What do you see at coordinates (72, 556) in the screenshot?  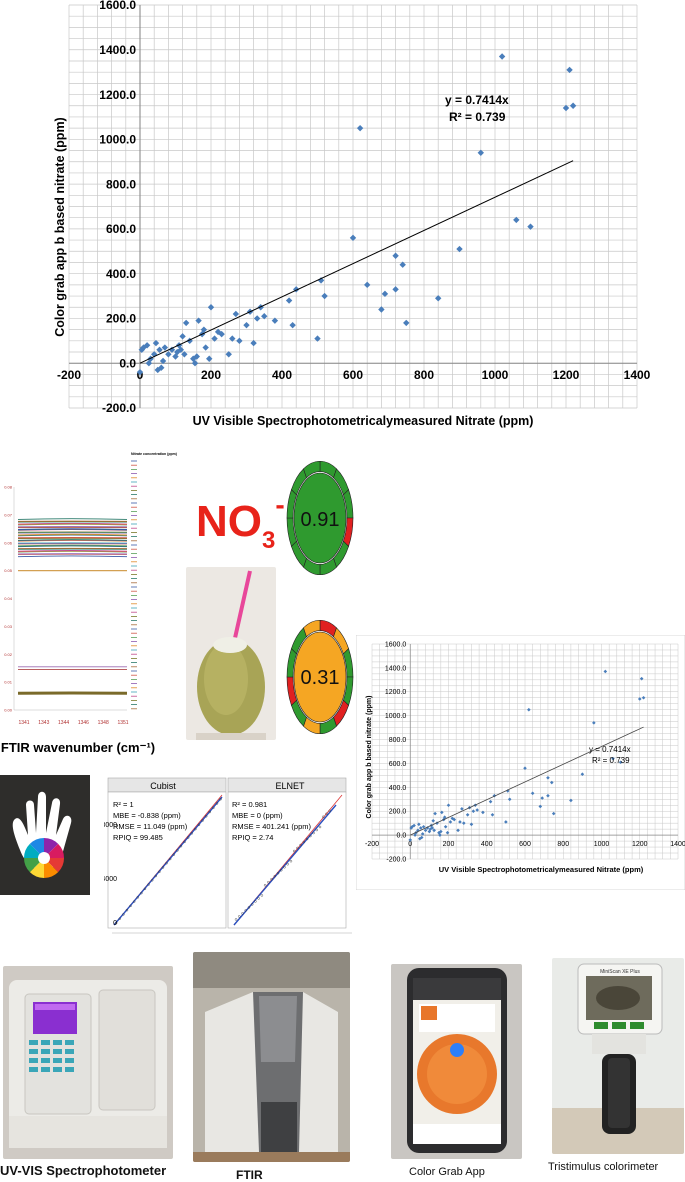 I see `ftir-spectrum-line` at bounding box center [72, 556].